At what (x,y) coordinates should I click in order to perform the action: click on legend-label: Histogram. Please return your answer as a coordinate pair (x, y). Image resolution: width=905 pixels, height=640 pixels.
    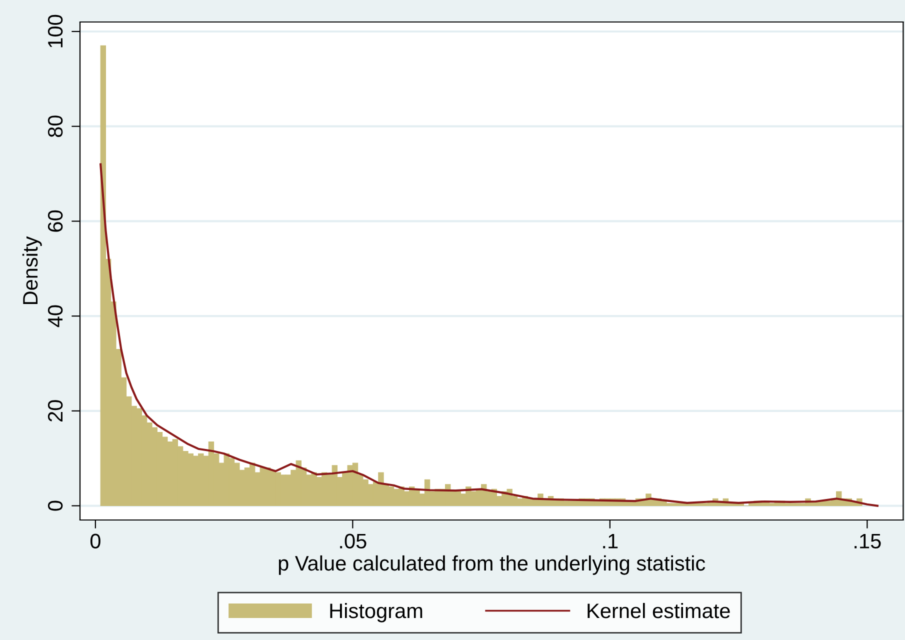
    Looking at the image, I should click on (376, 612).